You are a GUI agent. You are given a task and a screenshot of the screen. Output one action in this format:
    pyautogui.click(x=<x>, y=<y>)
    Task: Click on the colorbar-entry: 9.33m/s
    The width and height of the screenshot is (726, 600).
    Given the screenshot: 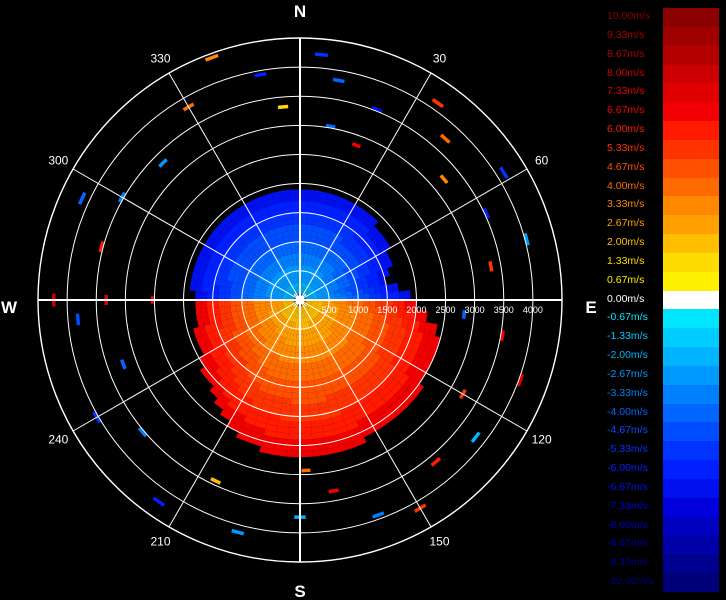 What is the action you would take?
    pyautogui.click(x=663, y=36)
    